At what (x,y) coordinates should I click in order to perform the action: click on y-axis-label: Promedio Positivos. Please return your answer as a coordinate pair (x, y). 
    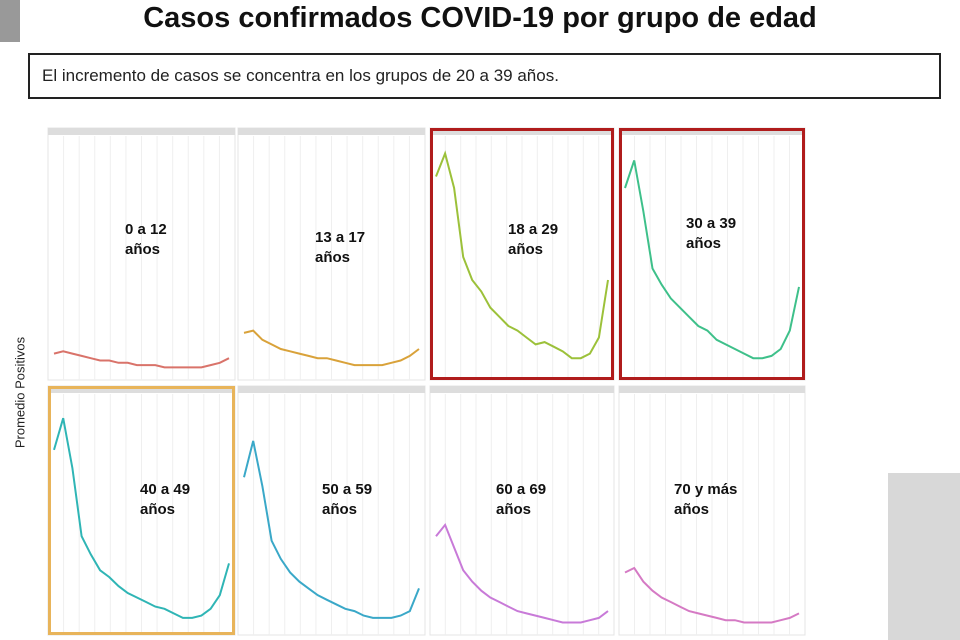
    Looking at the image, I should click on (20, 392).